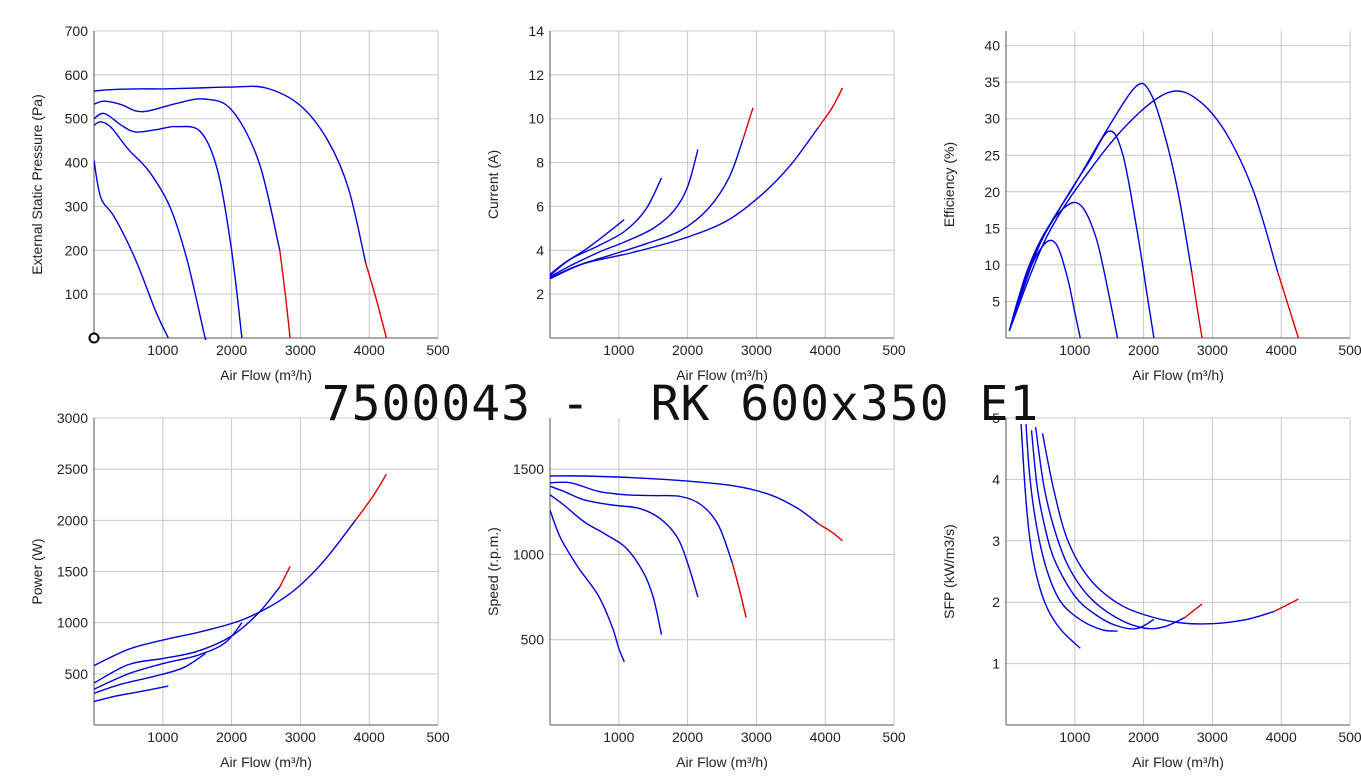  Describe the element at coordinates (992, 228) in the screenshot. I see `y-tick-label: 15` at that location.